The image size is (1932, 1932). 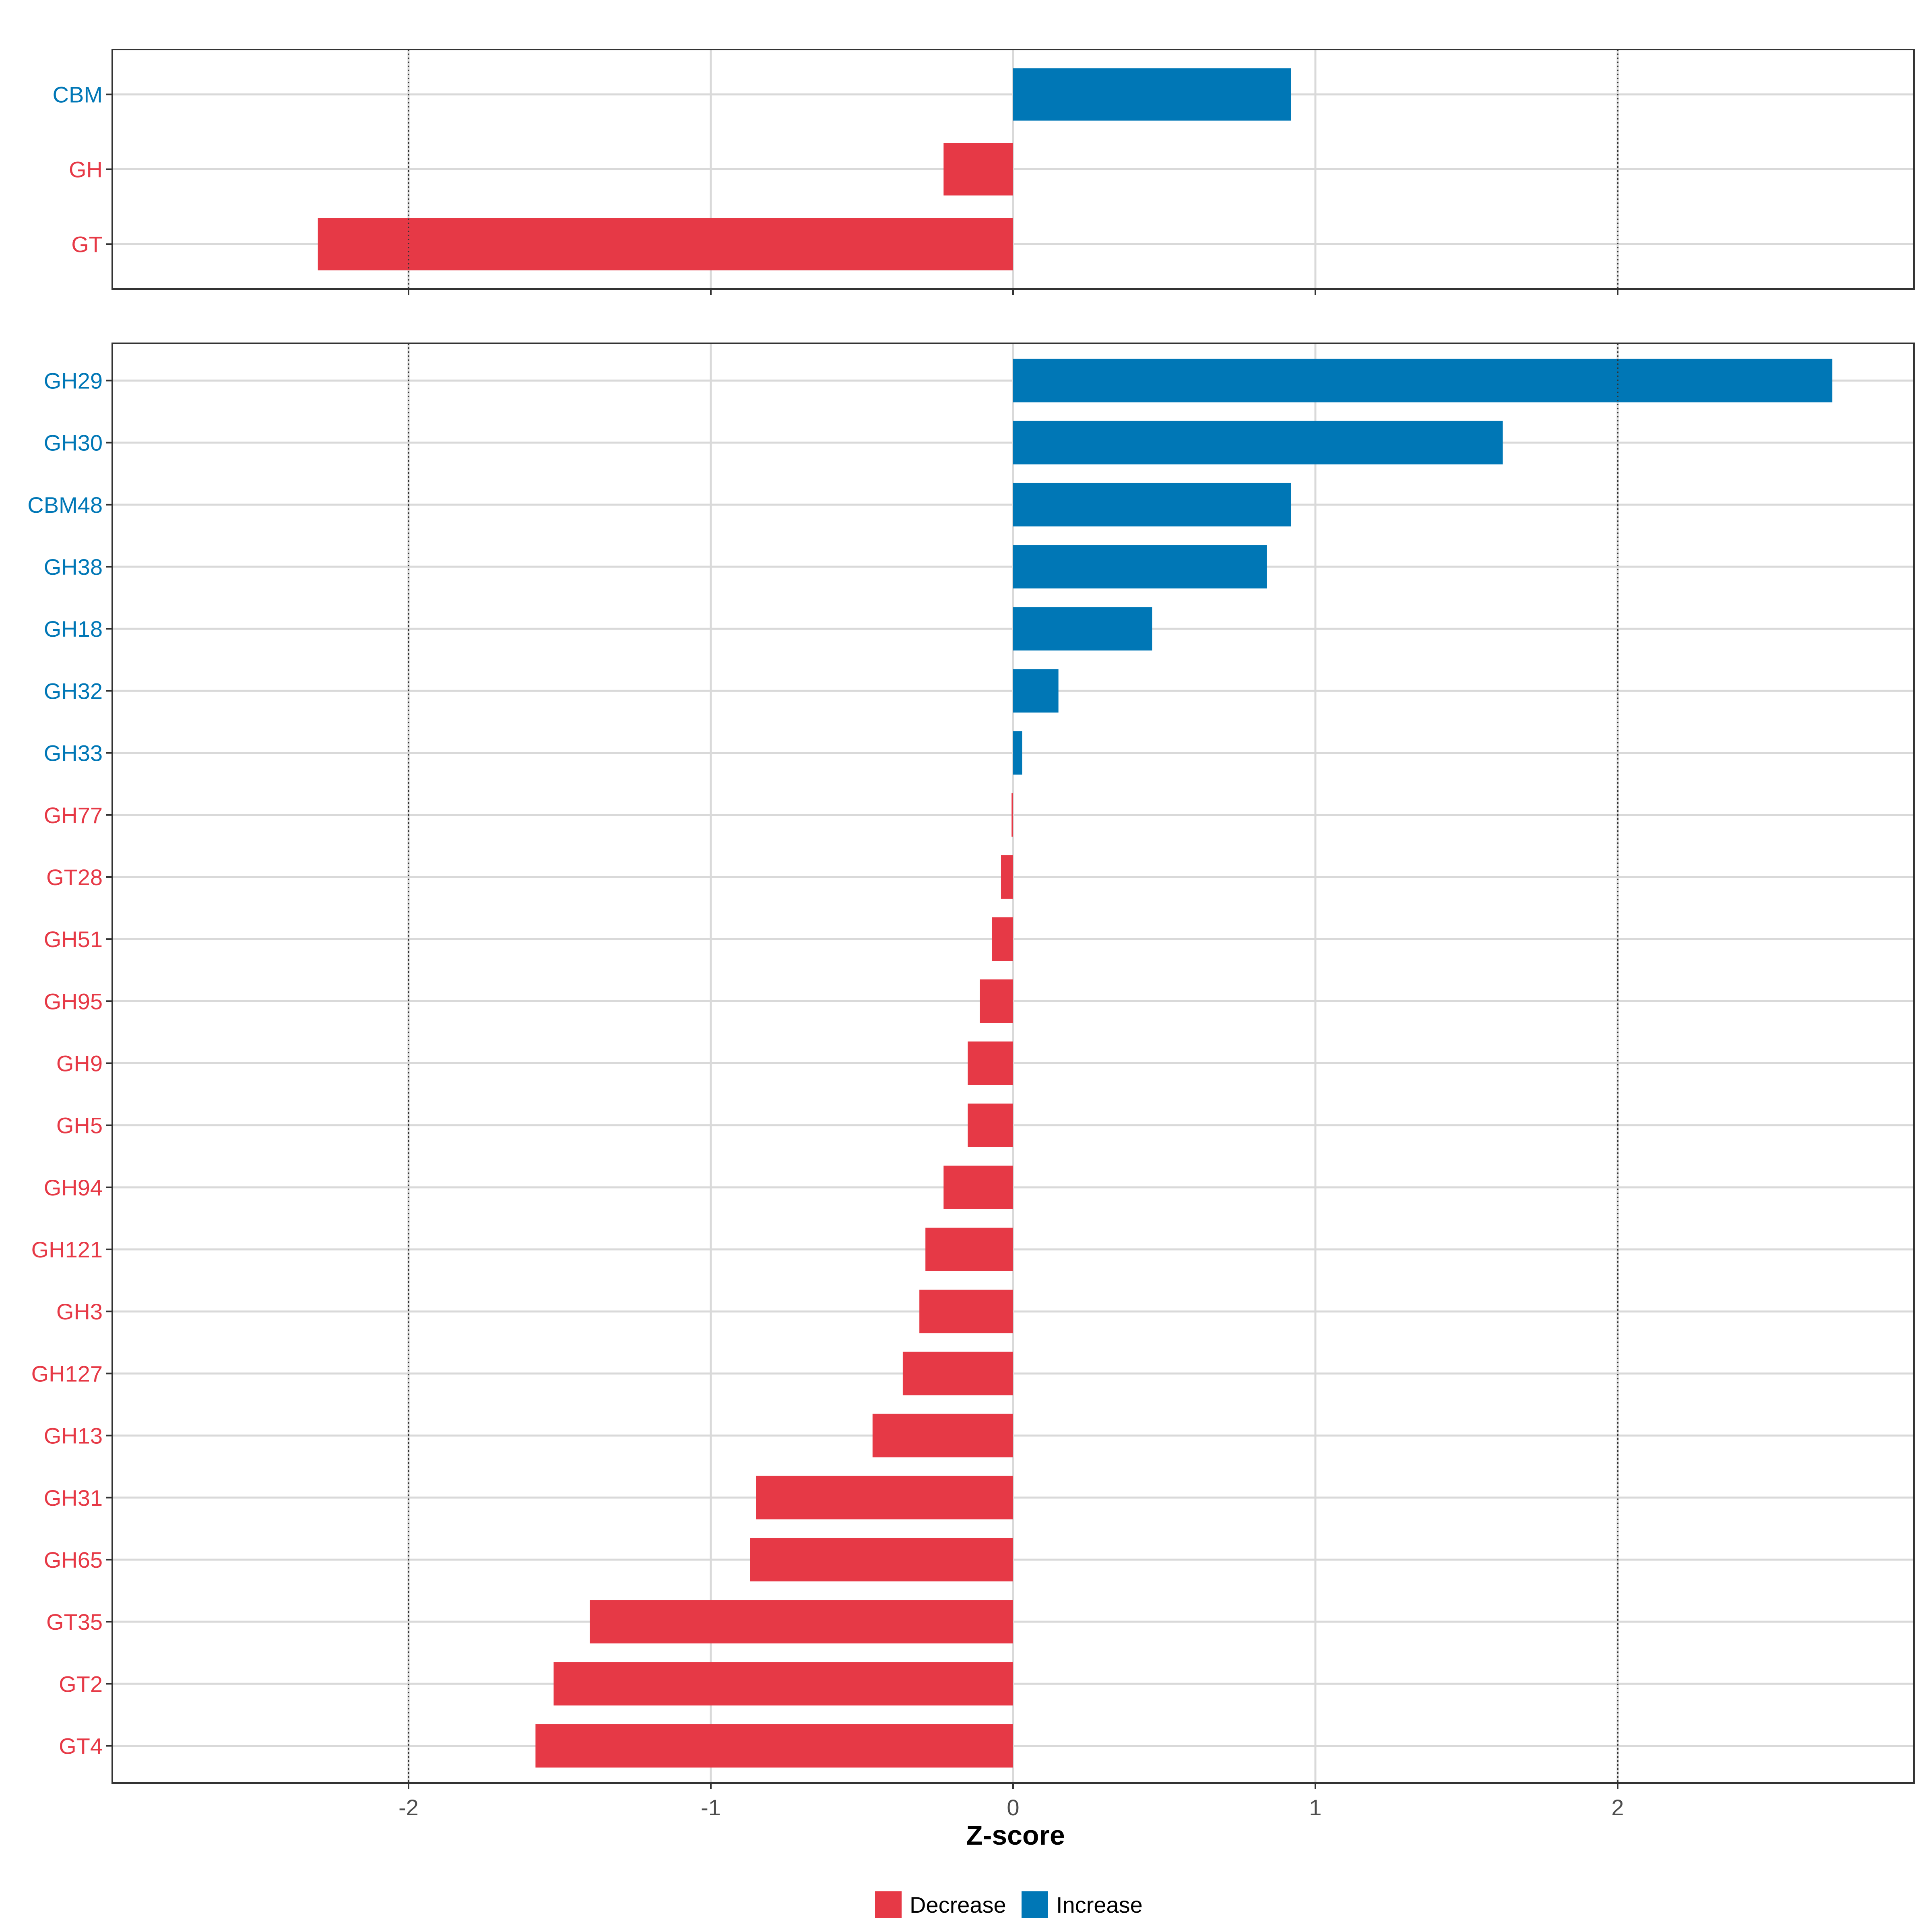 What do you see at coordinates (1012, 815) in the screenshot?
I see `bar-gh77` at bounding box center [1012, 815].